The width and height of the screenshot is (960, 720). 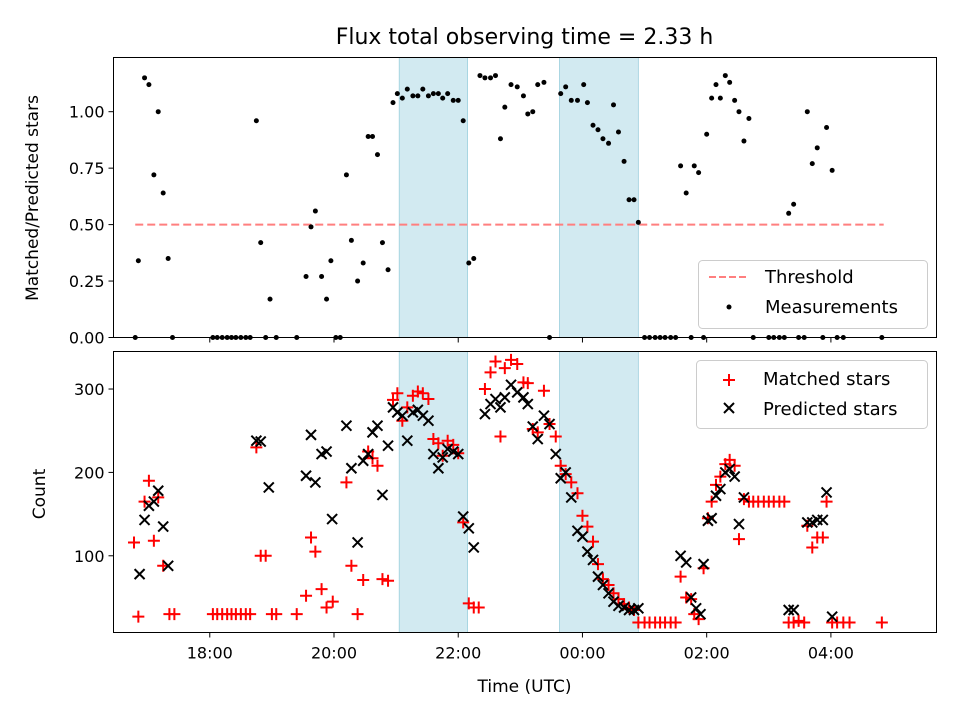 What do you see at coordinates (87, 338) in the screenshot?
I see `y-tick-label: 0.00` at bounding box center [87, 338].